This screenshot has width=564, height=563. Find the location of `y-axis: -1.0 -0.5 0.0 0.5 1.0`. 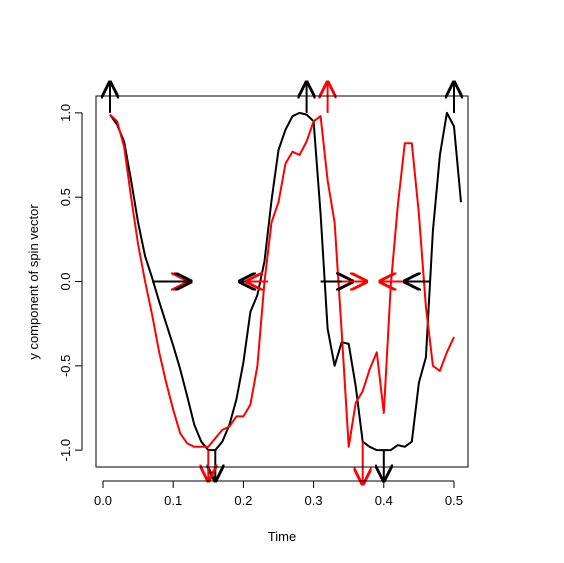

y-axis: -1.0 -0.5 0.0 0.5 1.0 is located at coordinates (70, 282).